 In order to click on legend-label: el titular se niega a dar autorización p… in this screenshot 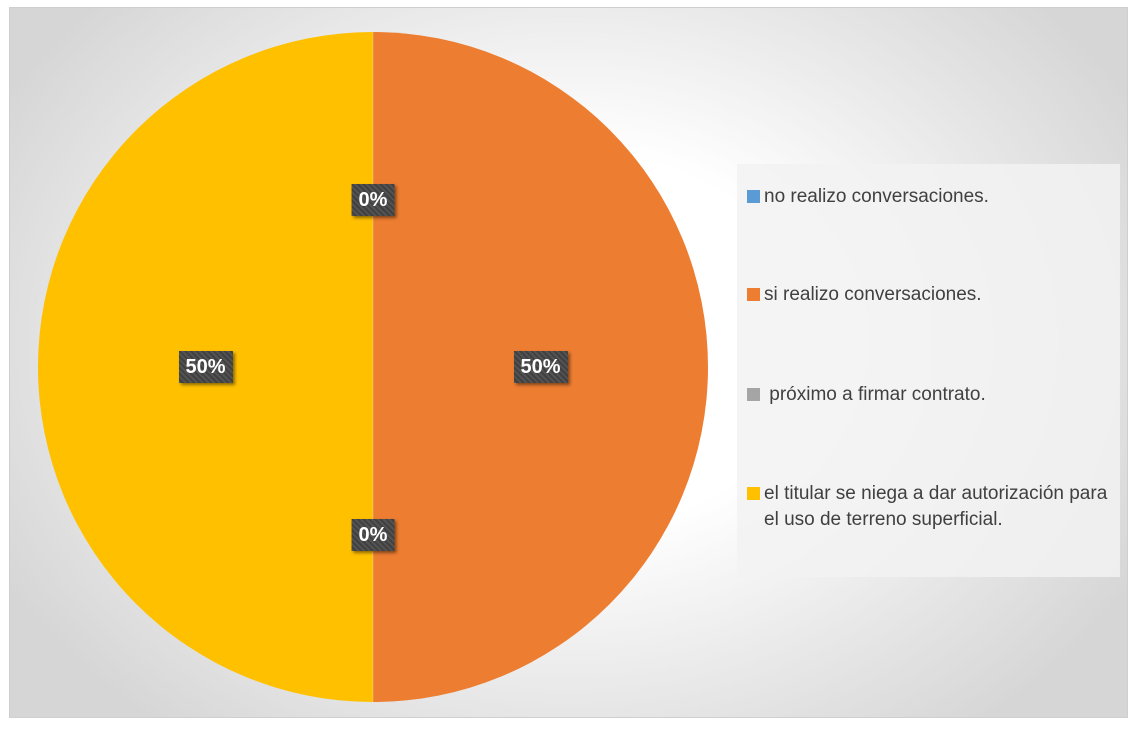, I will do `click(938, 506)`.